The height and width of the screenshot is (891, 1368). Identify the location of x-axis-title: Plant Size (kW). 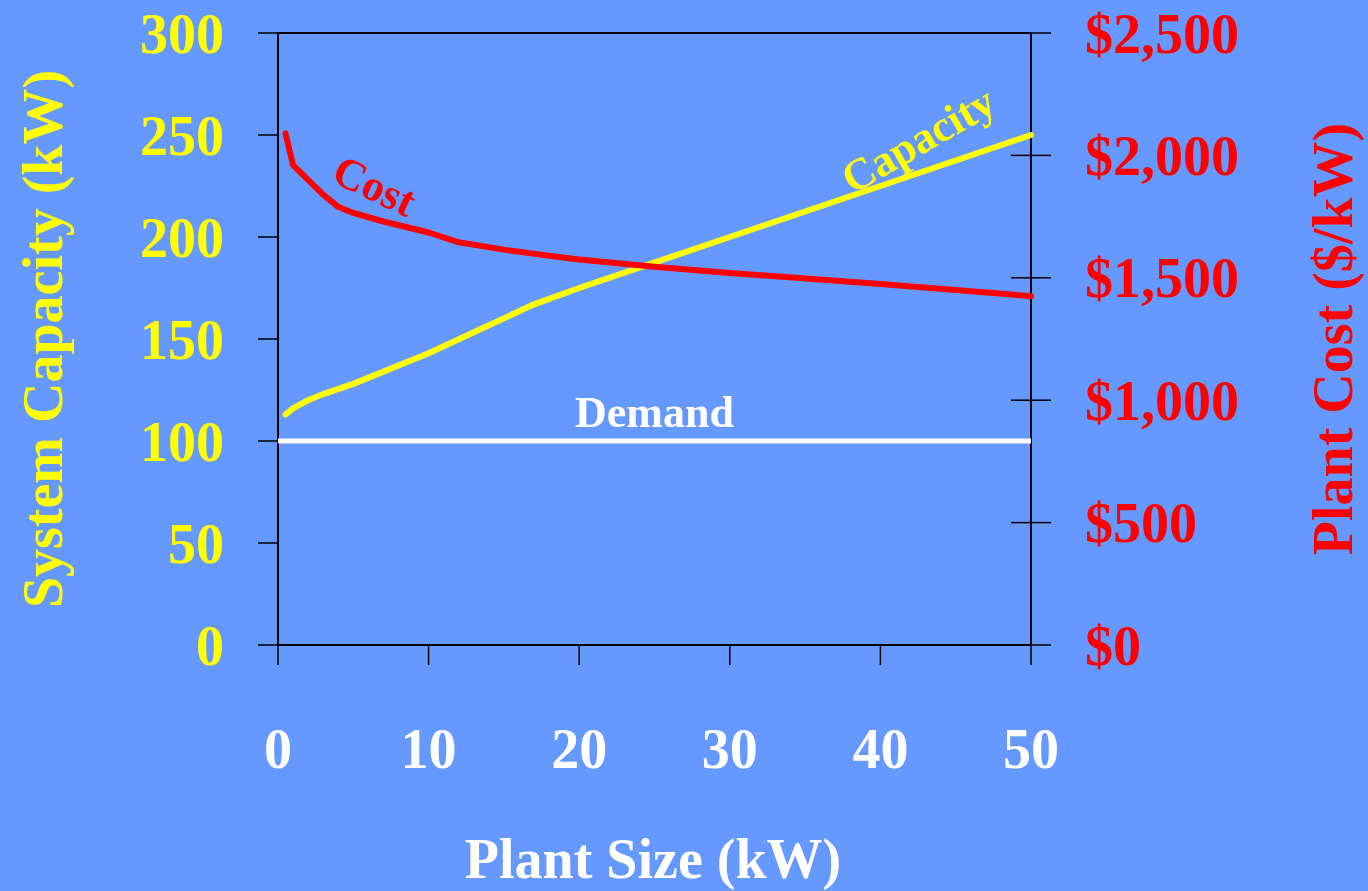
(653, 859).